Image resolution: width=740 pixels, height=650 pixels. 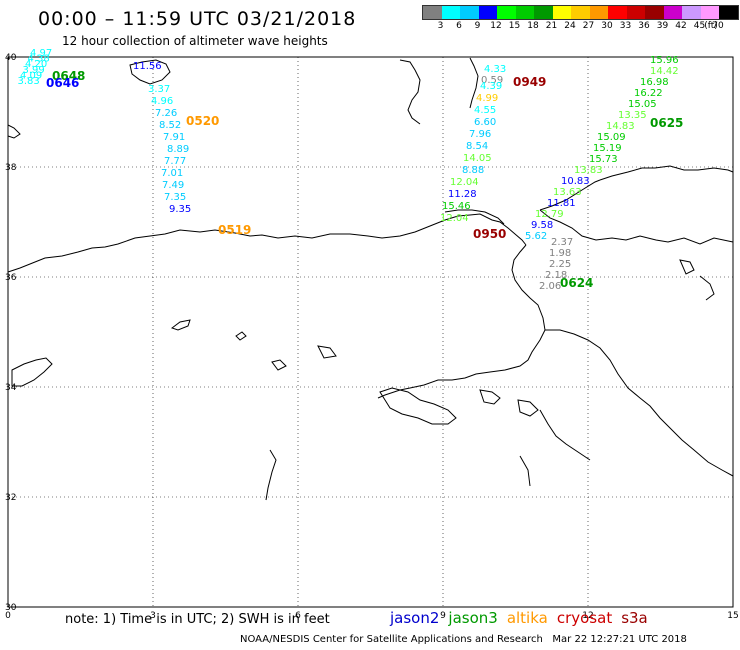 I want to click on wave-height-label: 15.73, so click(x=603, y=159).